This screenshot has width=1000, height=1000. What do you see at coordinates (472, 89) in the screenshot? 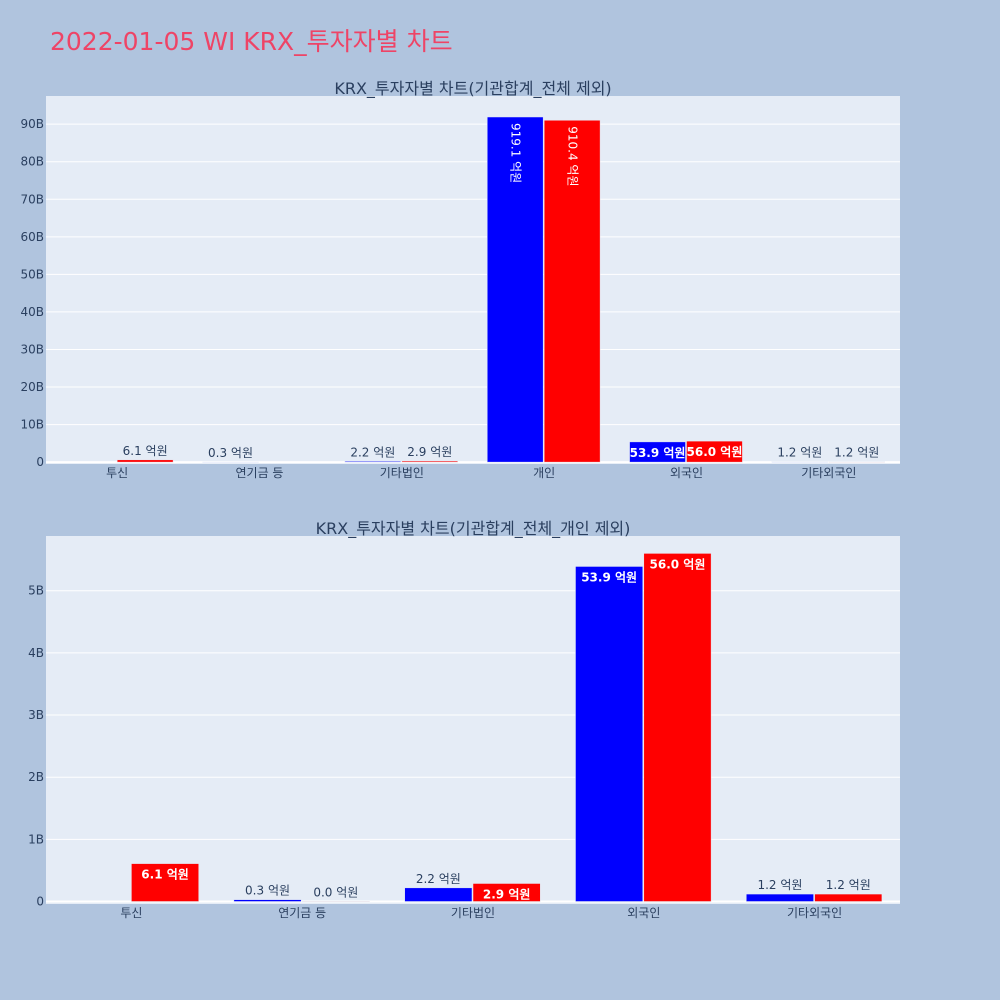
I see `chart-title: KRX_투자자별 차트(기관합계_전체 제외)` at bounding box center [472, 89].